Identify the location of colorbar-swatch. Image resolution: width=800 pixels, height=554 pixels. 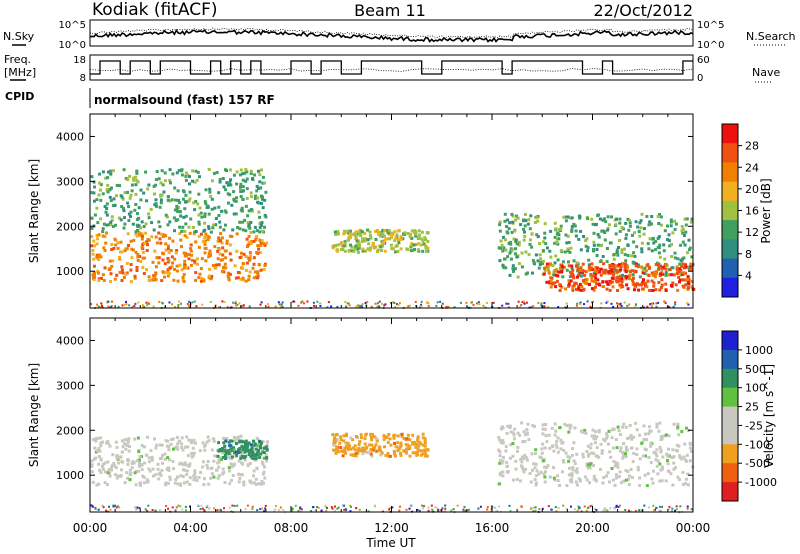
(730, 172).